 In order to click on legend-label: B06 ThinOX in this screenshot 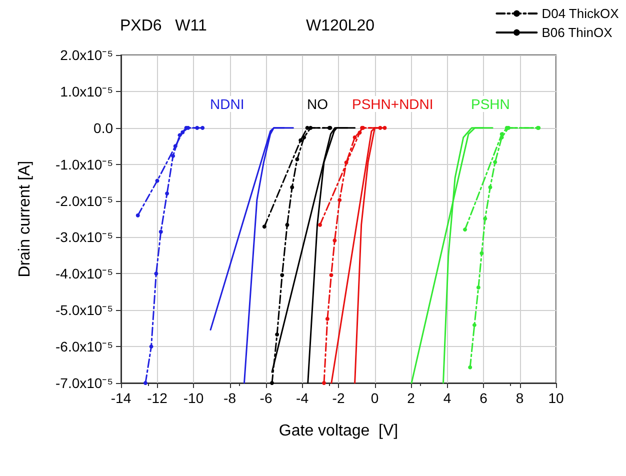, I will do `click(577, 32)`.